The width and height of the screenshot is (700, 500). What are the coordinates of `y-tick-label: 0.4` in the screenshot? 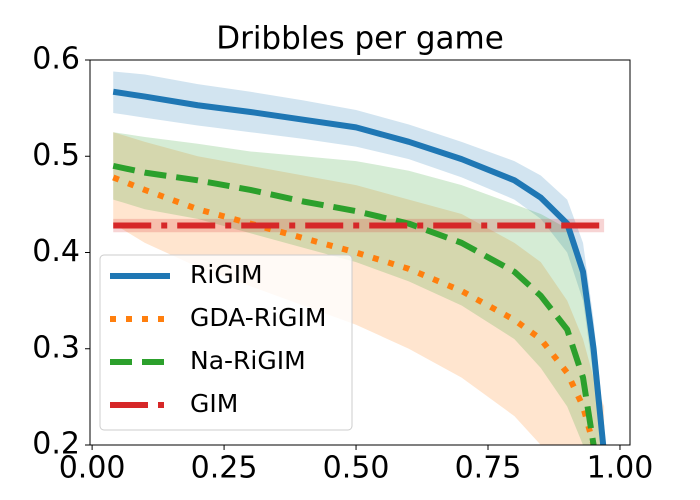 It's located at (56, 251).